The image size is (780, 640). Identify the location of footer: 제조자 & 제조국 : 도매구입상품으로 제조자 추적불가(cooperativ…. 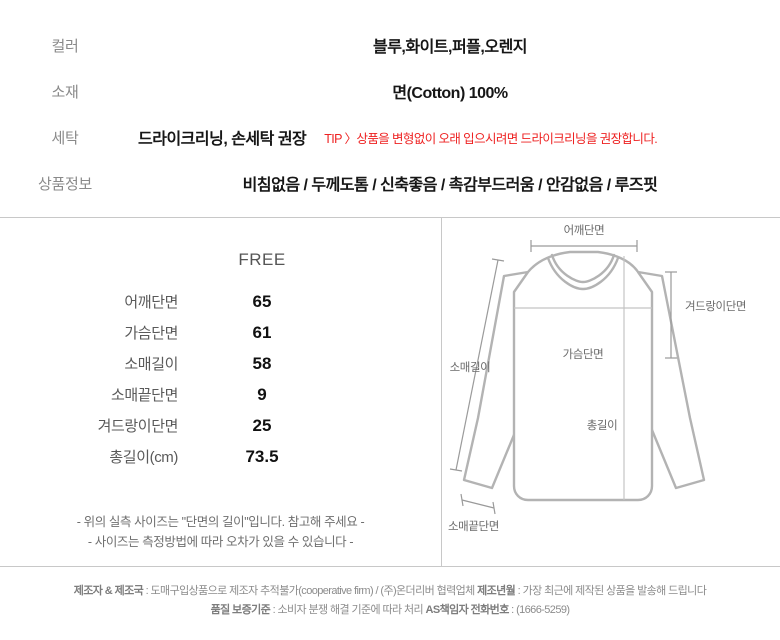
(390, 601).